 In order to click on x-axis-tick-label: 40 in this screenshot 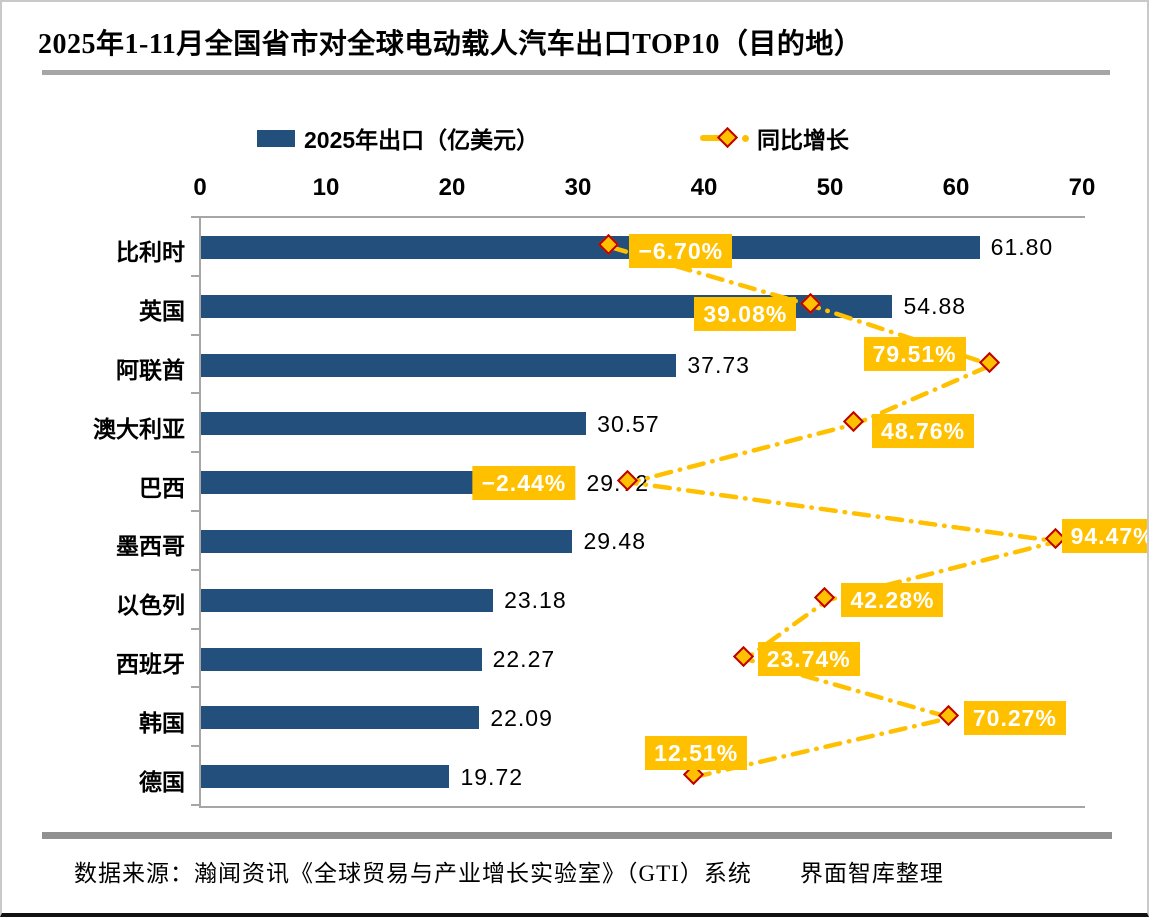, I will do `click(704, 187)`.